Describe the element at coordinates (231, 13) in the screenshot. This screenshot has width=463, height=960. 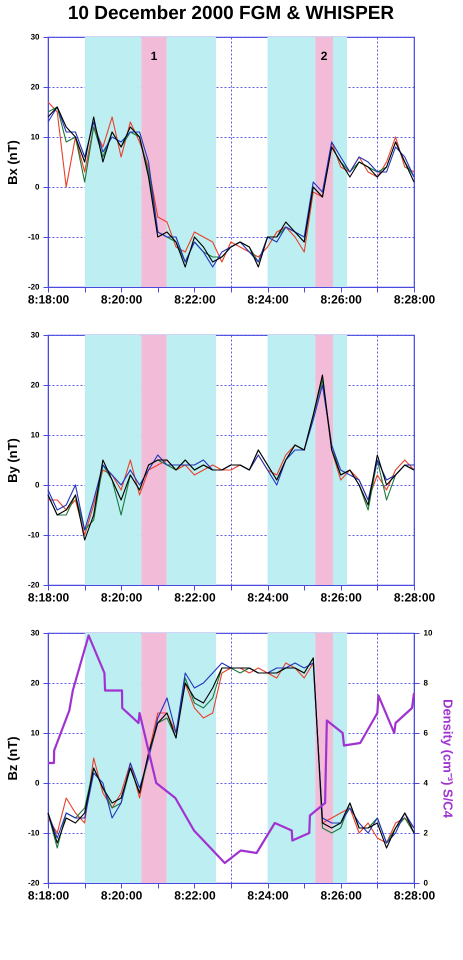
I see `chart-title: 10 December 2000 FGM & WHISPER` at that location.